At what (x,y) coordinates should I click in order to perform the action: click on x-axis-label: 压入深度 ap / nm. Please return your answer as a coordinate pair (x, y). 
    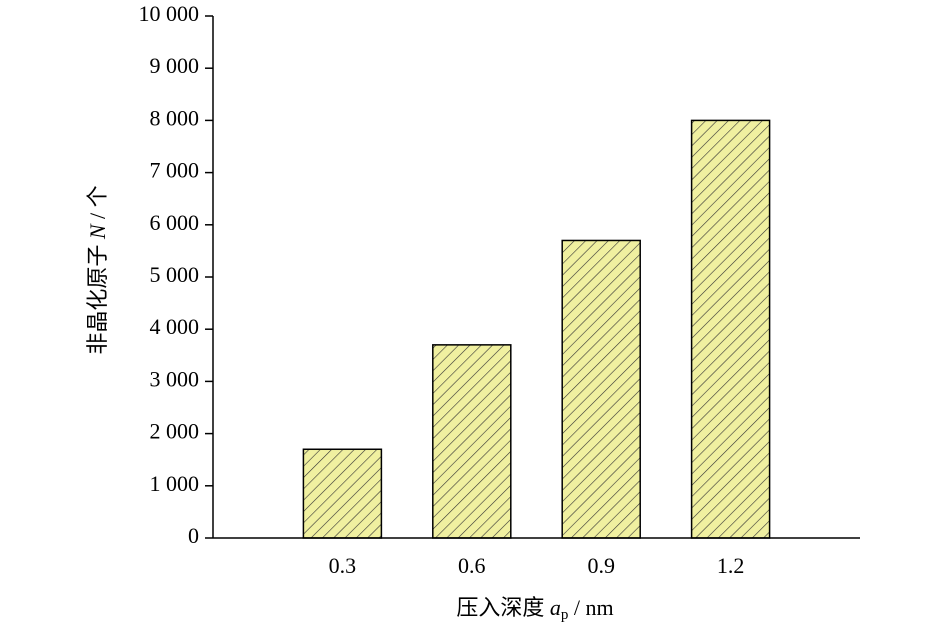
    Looking at the image, I should click on (534, 609).